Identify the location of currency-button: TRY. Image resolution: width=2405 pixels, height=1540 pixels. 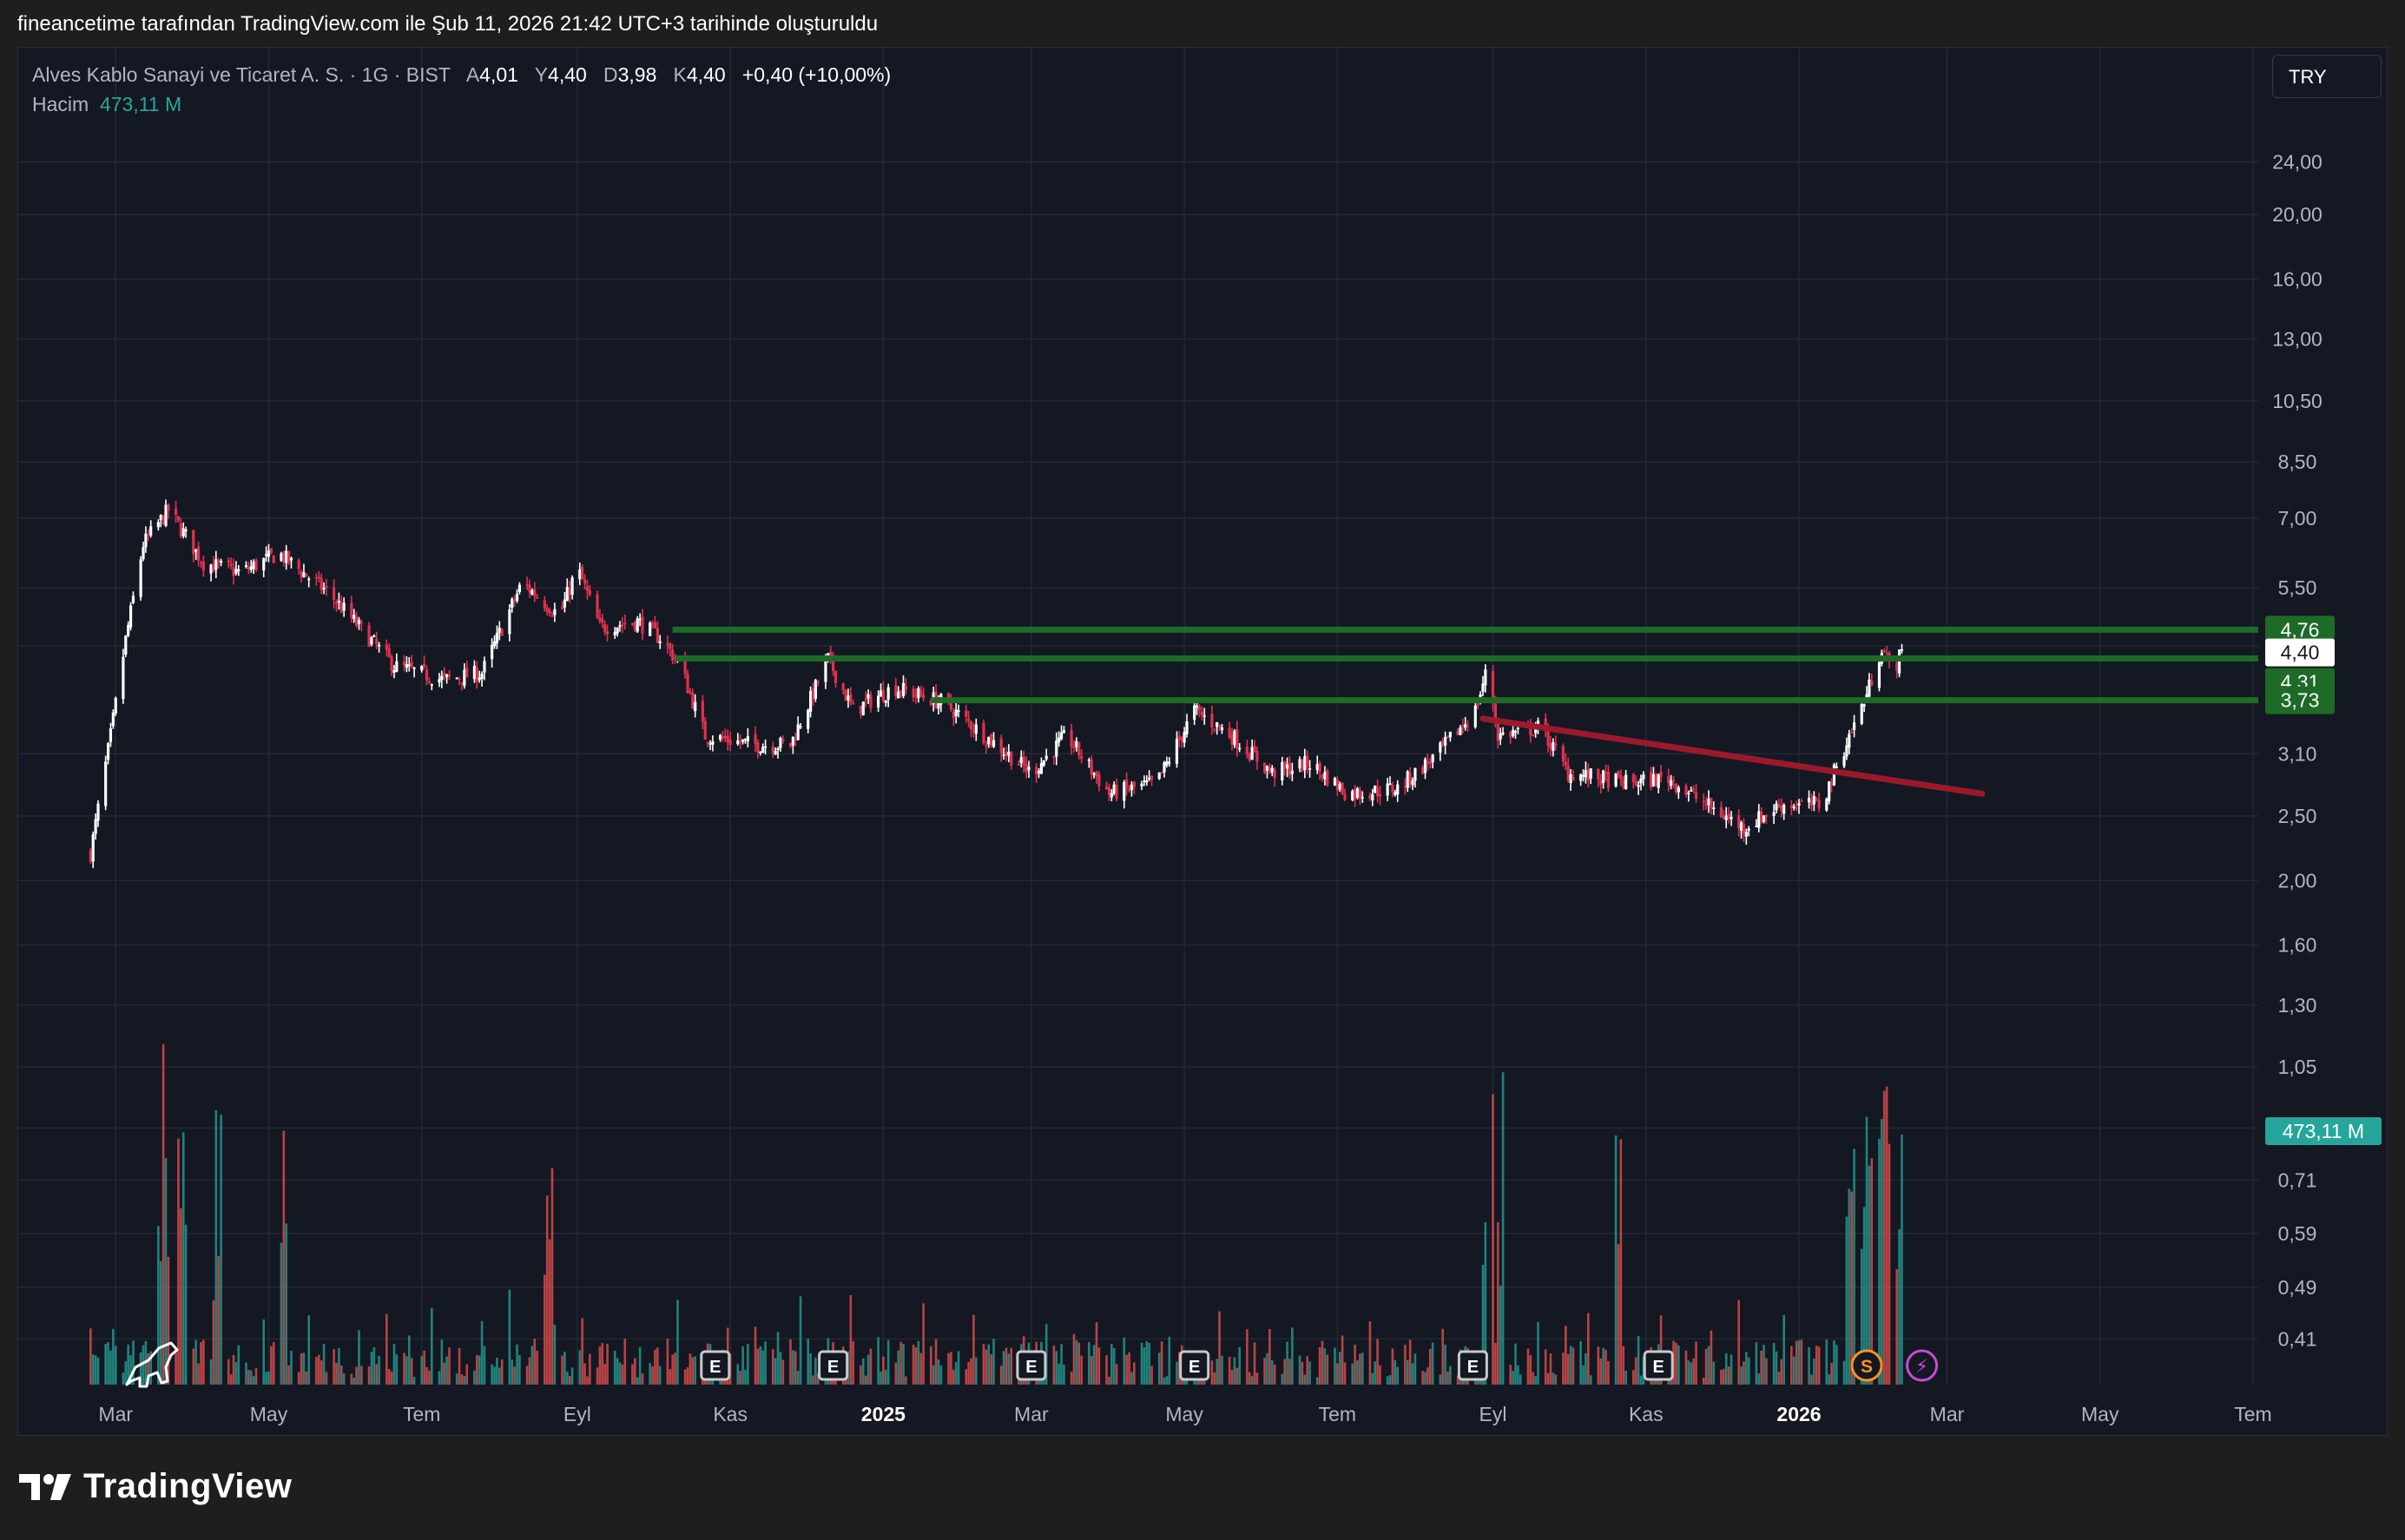
(2327, 77).